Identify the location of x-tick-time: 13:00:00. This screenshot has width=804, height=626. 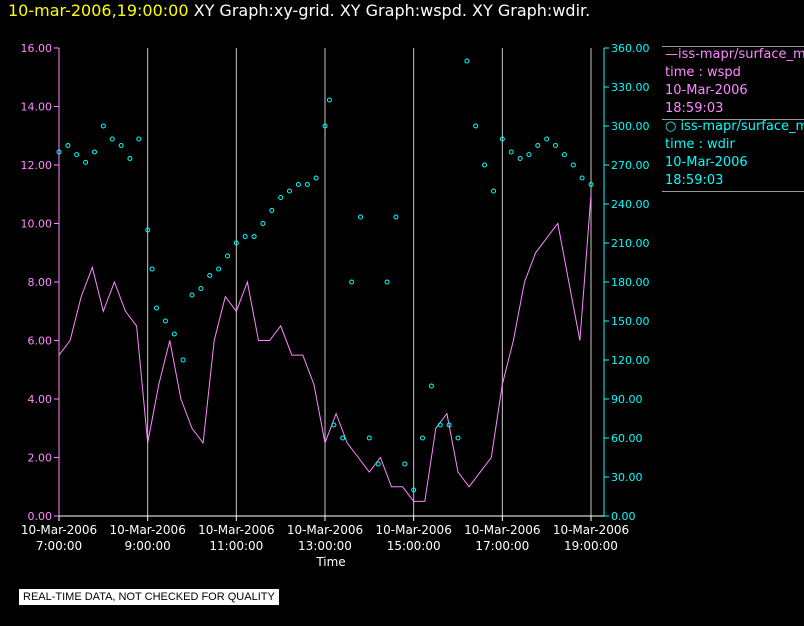
(325, 546).